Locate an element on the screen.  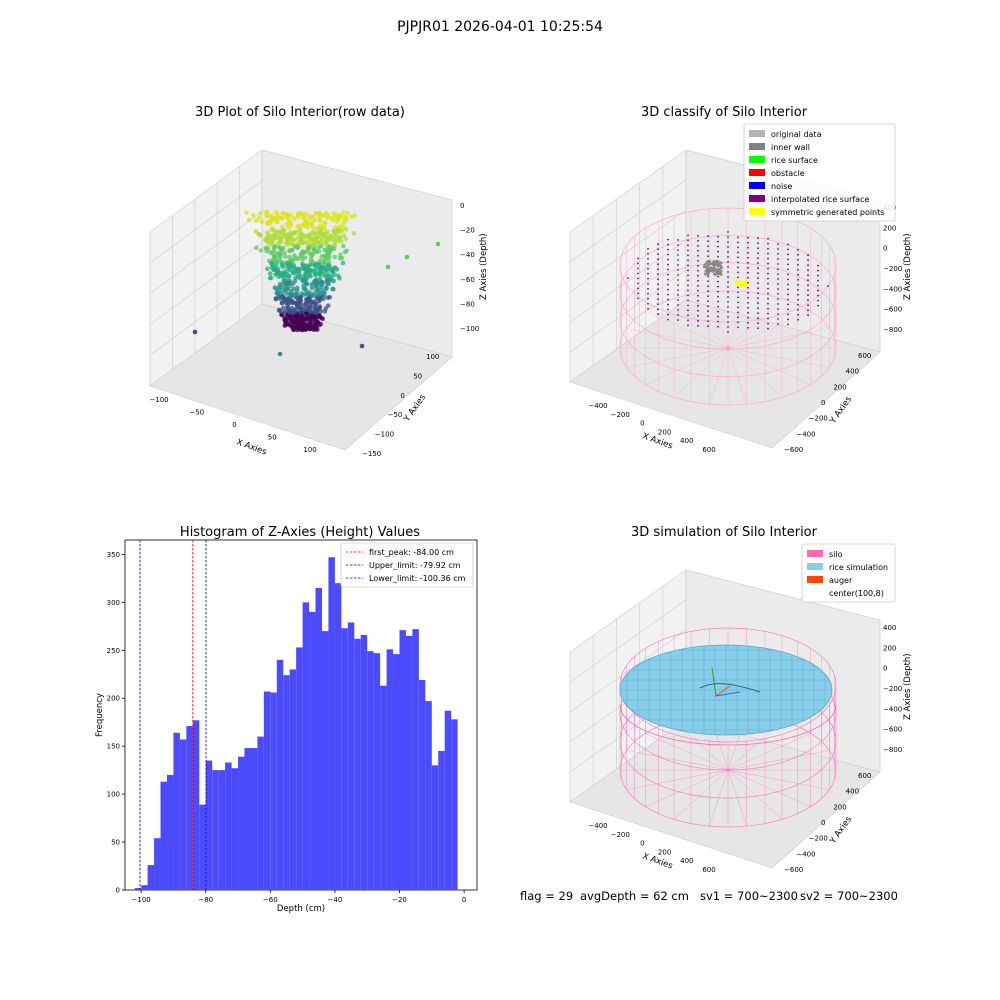
classify-silo-floor-spoke is located at coordinates (769, 366).